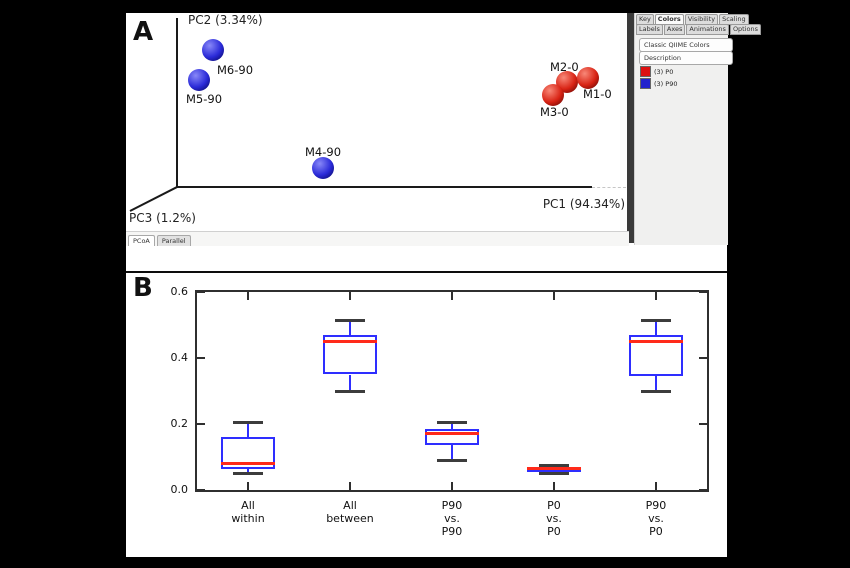 This screenshot has height=568, width=850. What do you see at coordinates (173, 240) in the screenshot?
I see `viewer-tab: Parallel` at bounding box center [173, 240].